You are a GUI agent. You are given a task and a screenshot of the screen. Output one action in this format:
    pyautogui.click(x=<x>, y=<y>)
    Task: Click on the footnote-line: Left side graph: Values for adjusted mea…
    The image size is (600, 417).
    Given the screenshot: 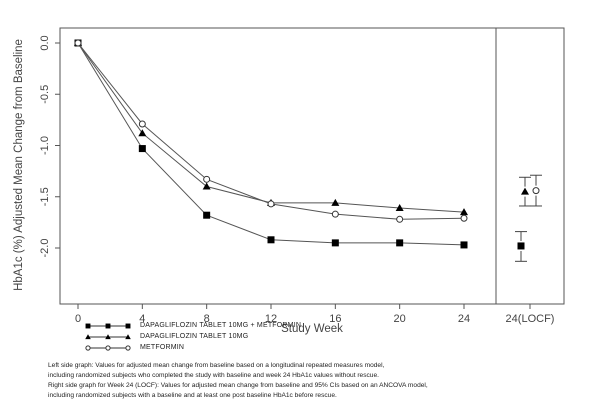 What is the action you would take?
    pyautogui.click(x=216, y=365)
    